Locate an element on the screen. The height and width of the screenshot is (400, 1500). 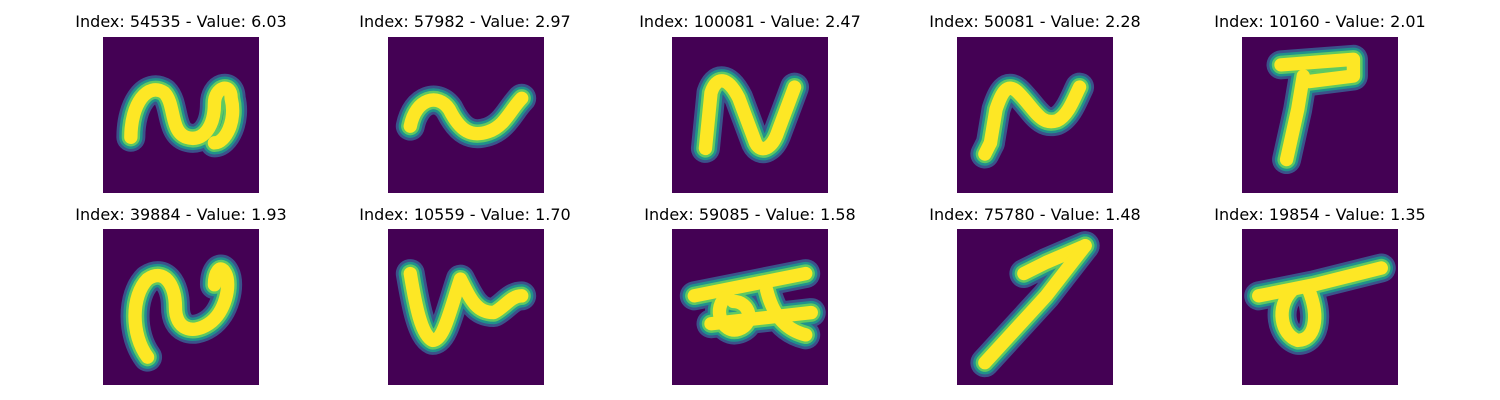
panel-title: Index: 39884 - Value: 1.93 is located at coordinates (181, 214).